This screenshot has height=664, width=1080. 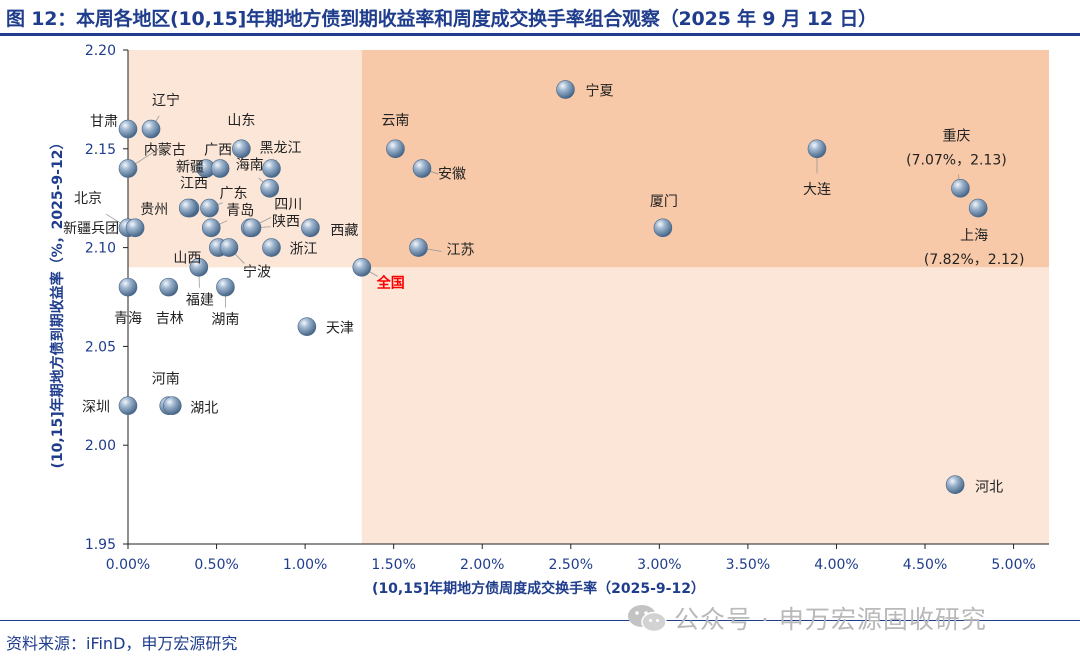 I want to click on x-tick-label: 3.50%, so click(x=748, y=565).